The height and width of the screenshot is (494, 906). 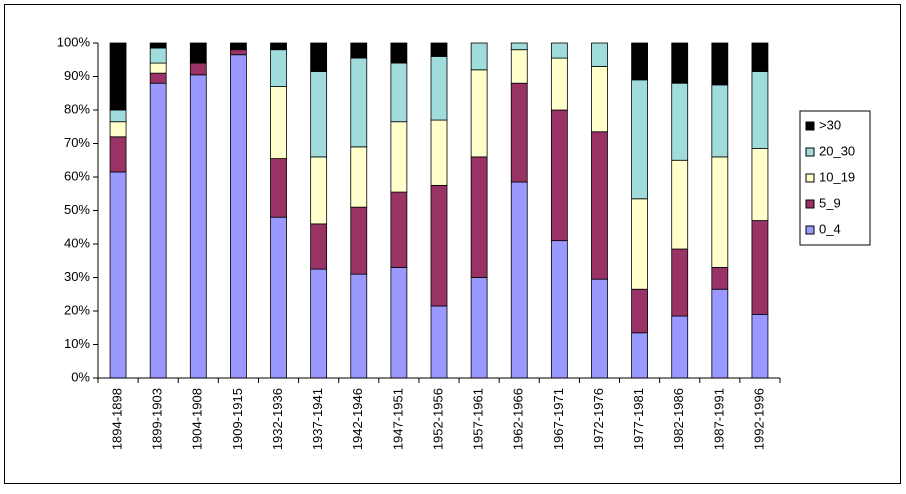 I want to click on x-tick-label: 1909-1915, so click(x=237, y=419).